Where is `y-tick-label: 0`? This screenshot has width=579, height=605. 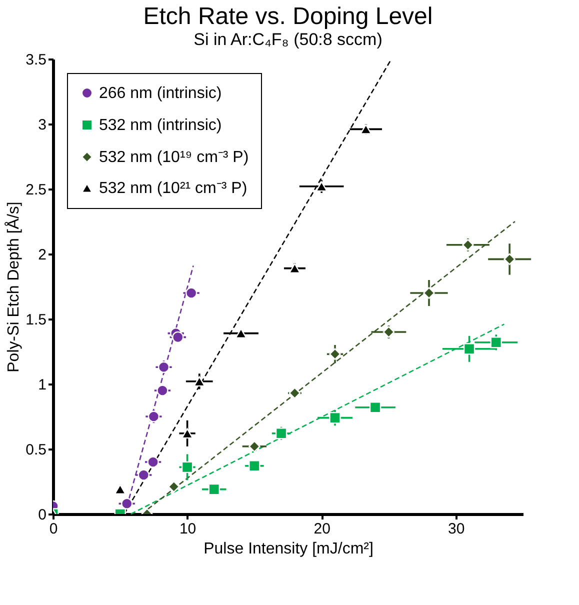
y-tick-label: 0 is located at coordinates (42, 515).